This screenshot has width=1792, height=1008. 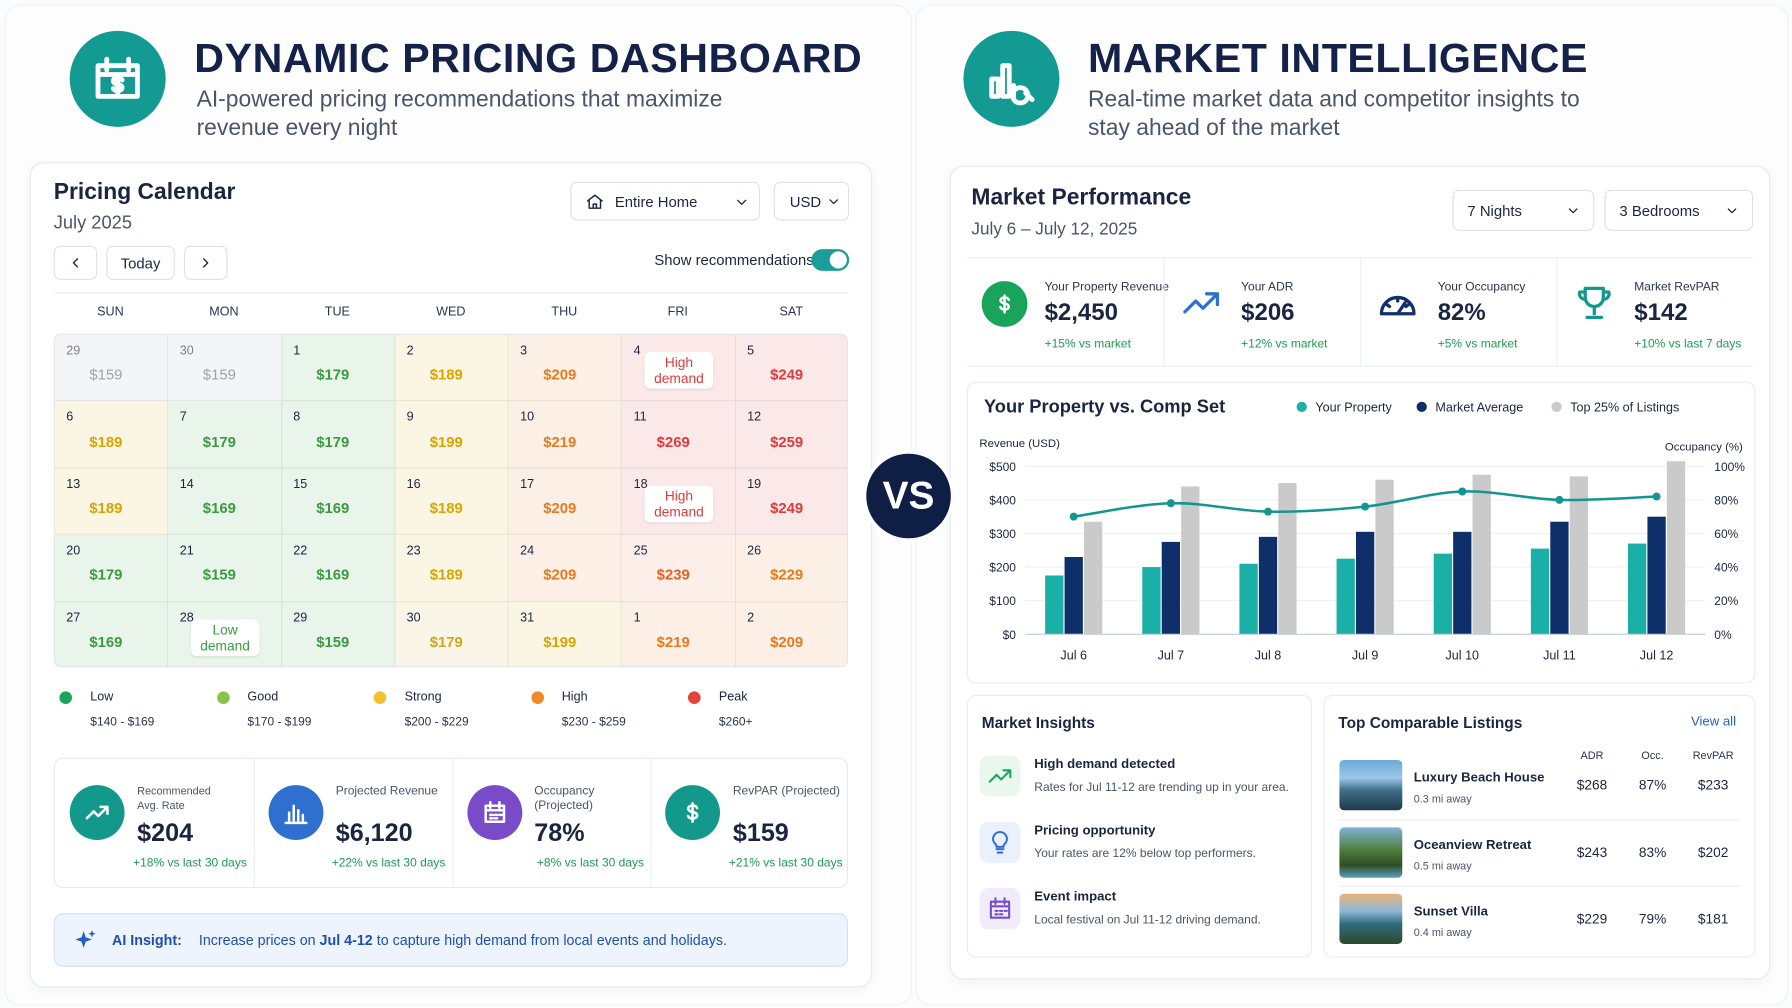 I want to click on kpi-label: RevPAR (Projected), so click(x=786, y=790).